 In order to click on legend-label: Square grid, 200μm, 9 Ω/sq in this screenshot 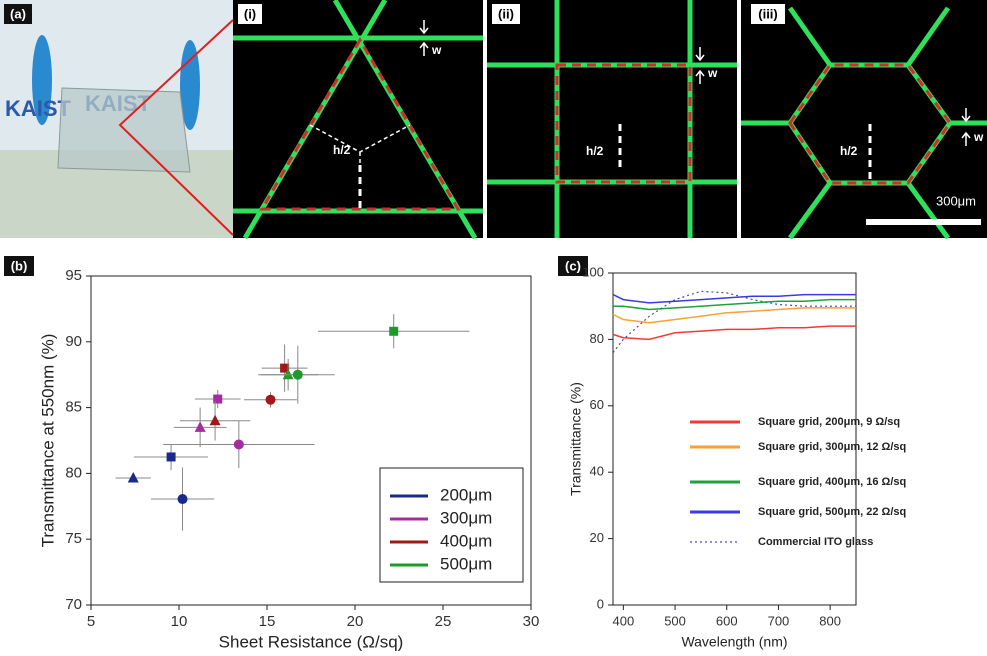, I will do `click(829, 422)`.